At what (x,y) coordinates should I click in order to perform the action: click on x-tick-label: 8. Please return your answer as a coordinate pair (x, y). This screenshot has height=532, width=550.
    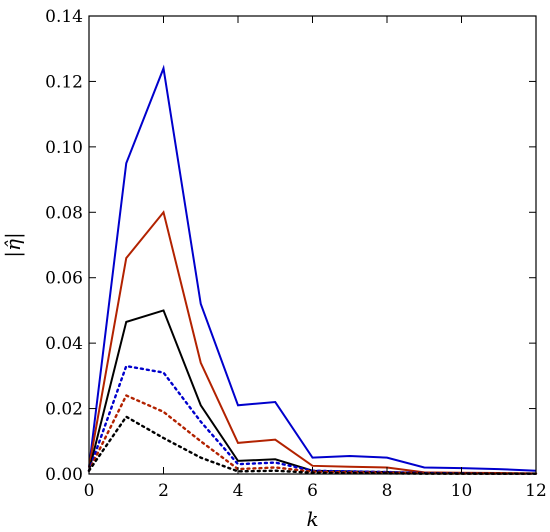
    Looking at the image, I should click on (387, 491).